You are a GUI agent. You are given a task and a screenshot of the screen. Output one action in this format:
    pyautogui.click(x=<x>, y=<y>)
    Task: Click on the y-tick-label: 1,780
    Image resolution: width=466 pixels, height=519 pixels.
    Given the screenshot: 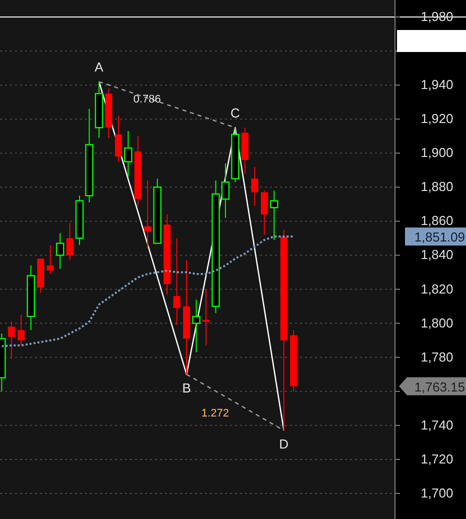 What is the action you would take?
    pyautogui.click(x=437, y=356)
    